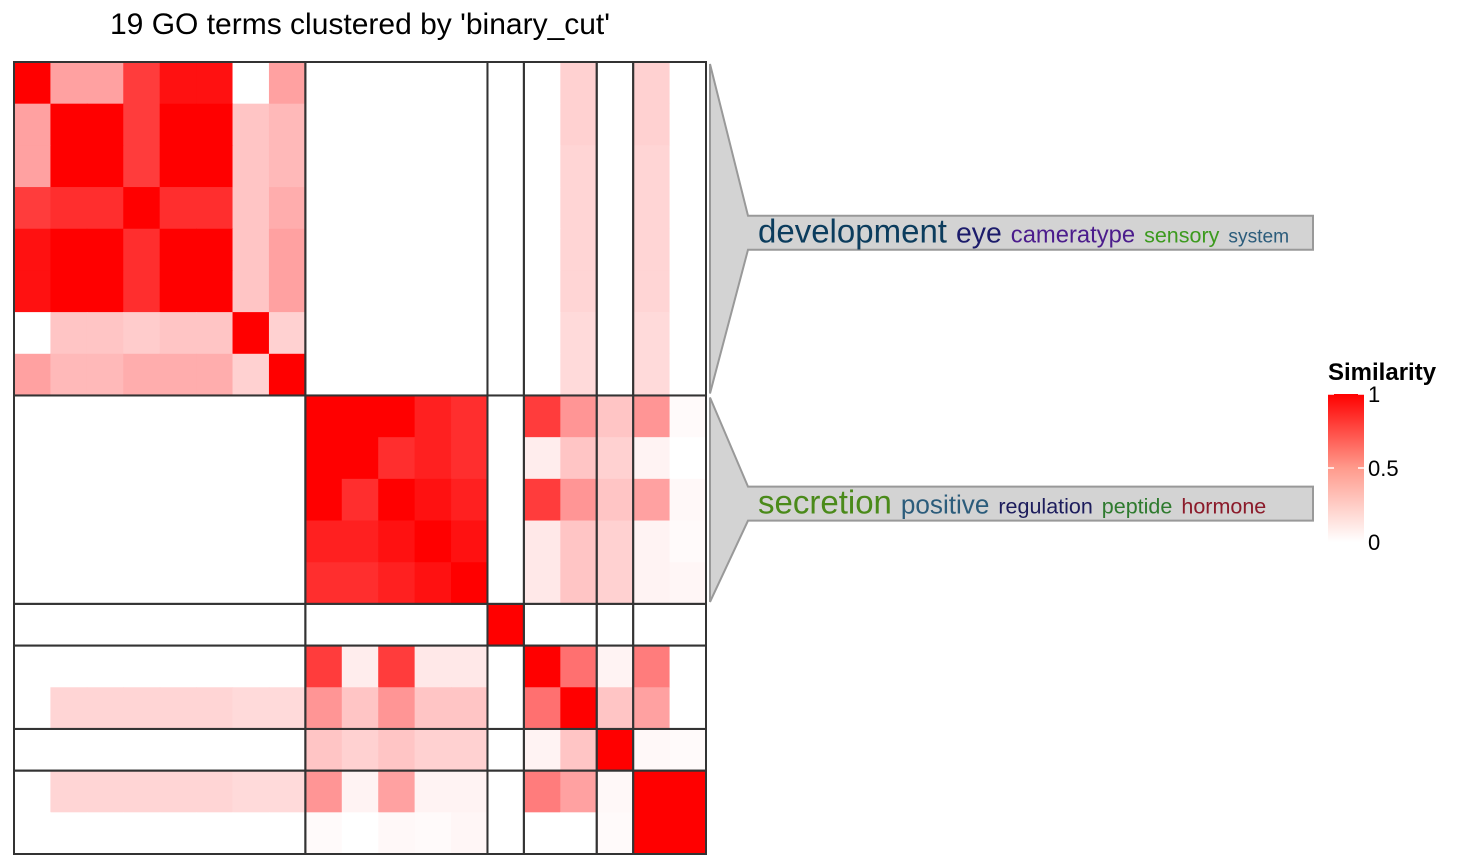 The height and width of the screenshot is (868, 1464). Describe the element at coordinates (1011, 500) in the screenshot. I see `callout-shape` at that location.